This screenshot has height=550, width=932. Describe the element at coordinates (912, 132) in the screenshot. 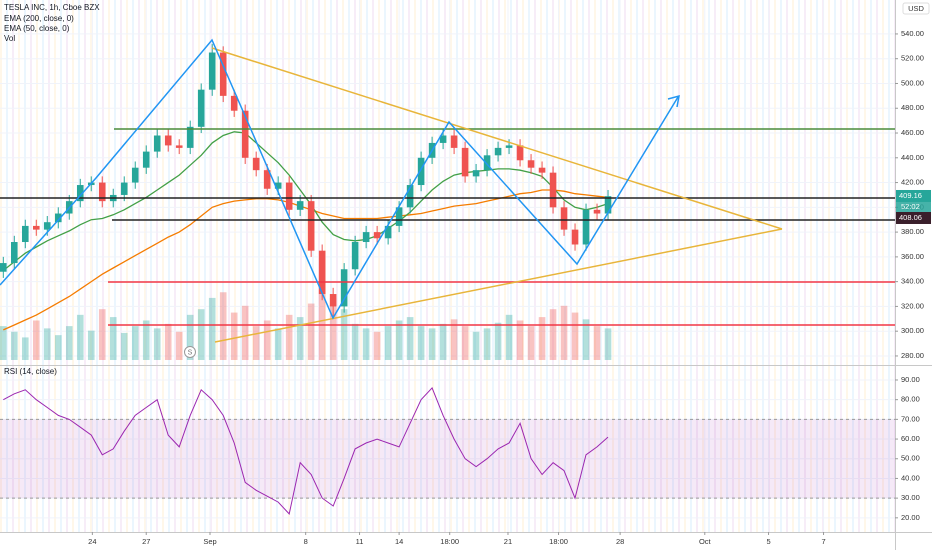

I see `y-tick-label: 460.00` at that location.